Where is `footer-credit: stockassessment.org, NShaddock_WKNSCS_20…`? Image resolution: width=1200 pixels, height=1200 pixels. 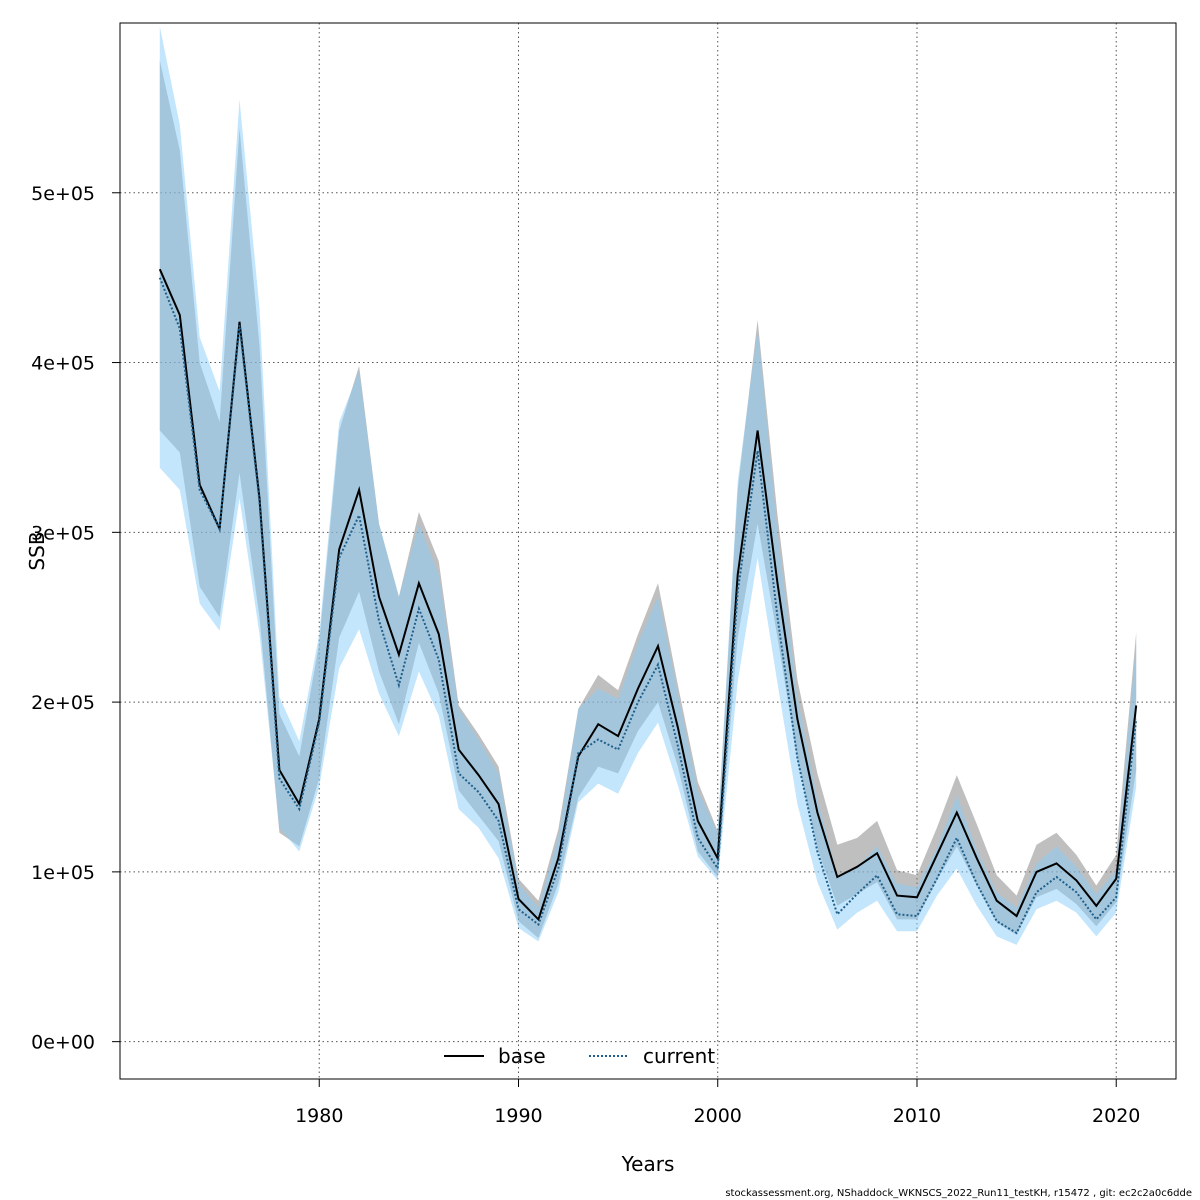
footer-credit: stockassessment.org, NShaddock_WKNSCS_20… is located at coordinates (958, 1193).